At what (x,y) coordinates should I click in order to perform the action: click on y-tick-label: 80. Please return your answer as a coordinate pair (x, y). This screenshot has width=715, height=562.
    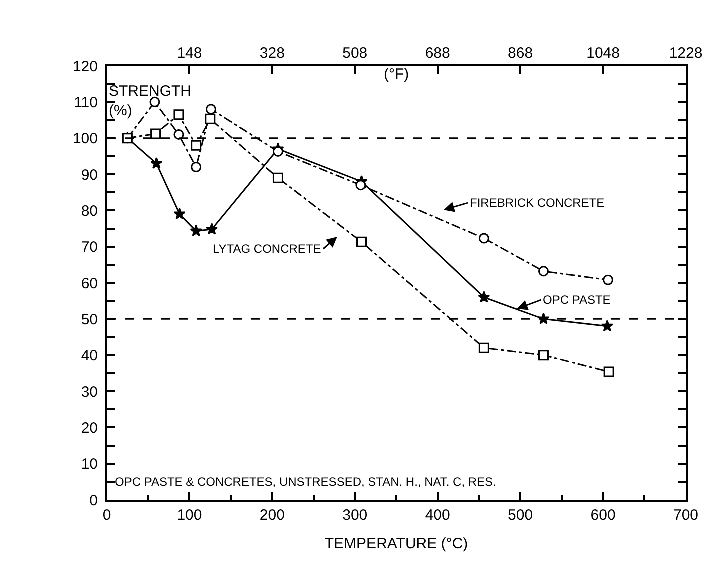
    Looking at the image, I should click on (89, 211).